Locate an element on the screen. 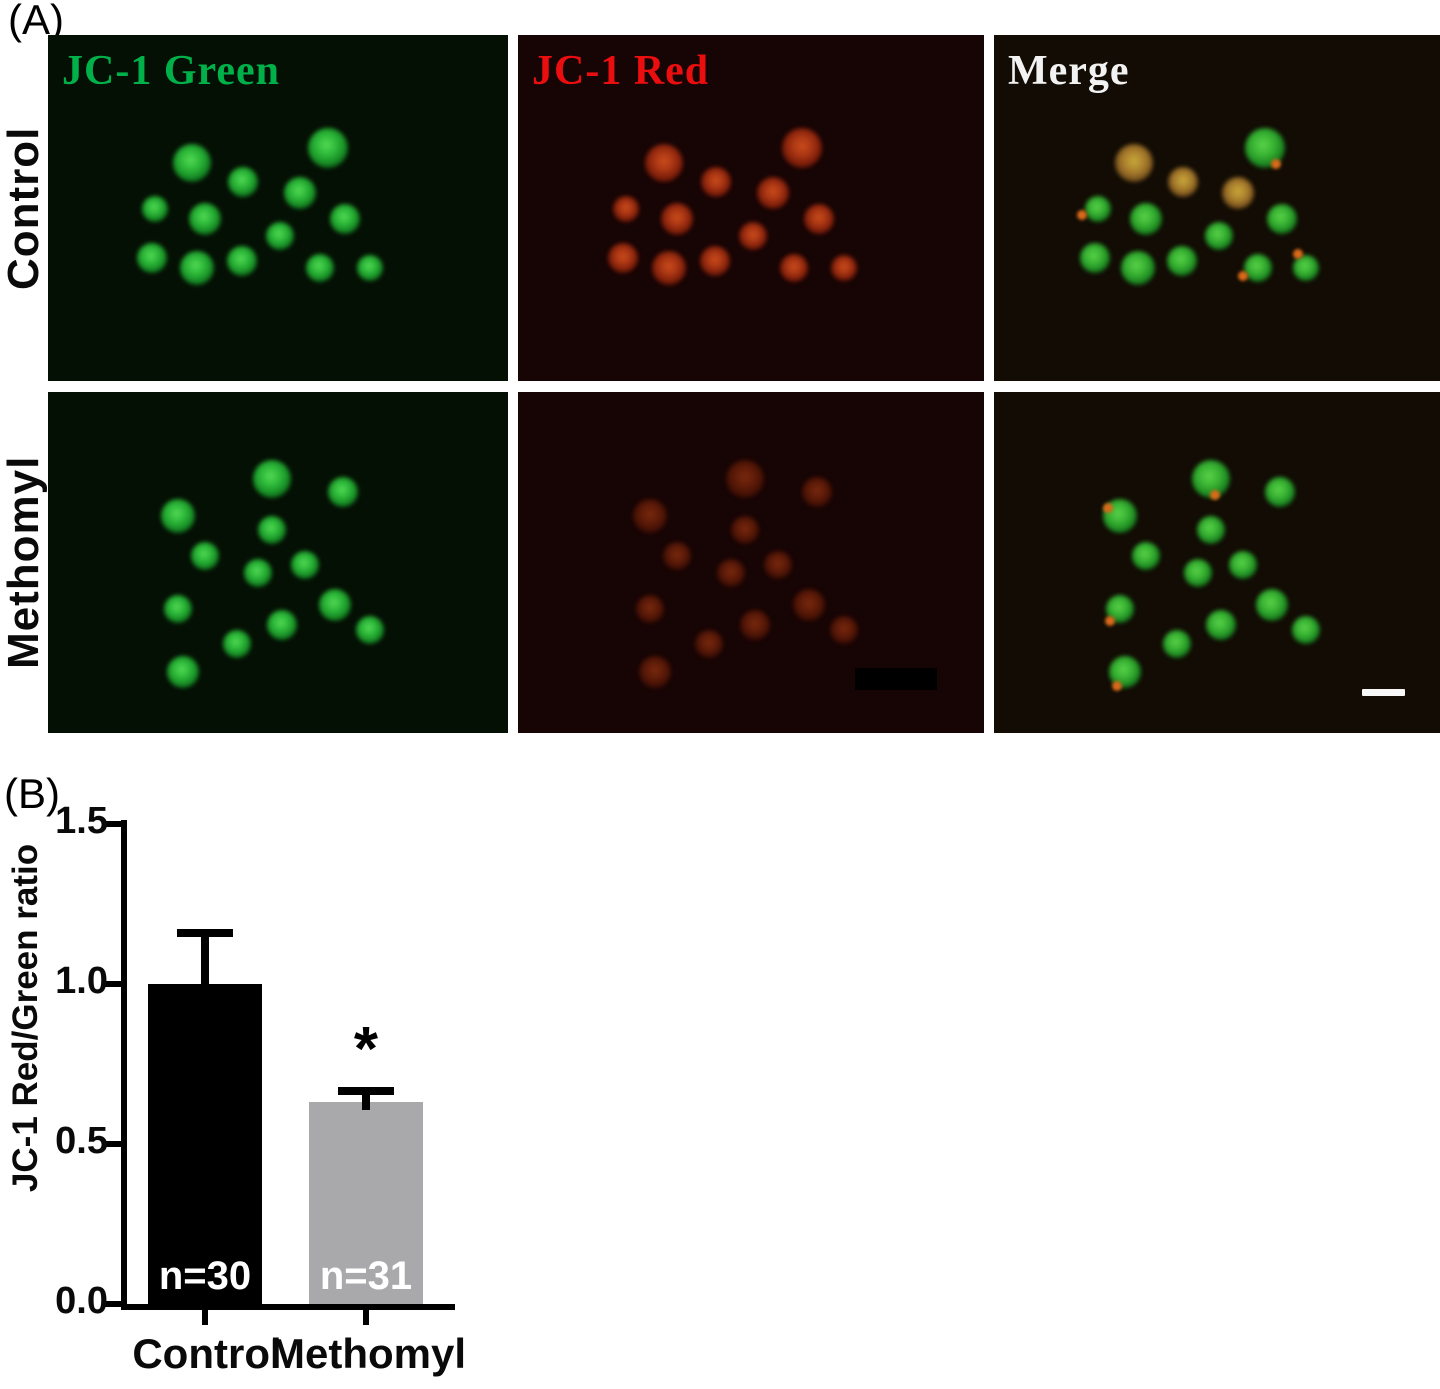 The image size is (1440, 1389). significance-asterisk: * is located at coordinates (366, 1050).